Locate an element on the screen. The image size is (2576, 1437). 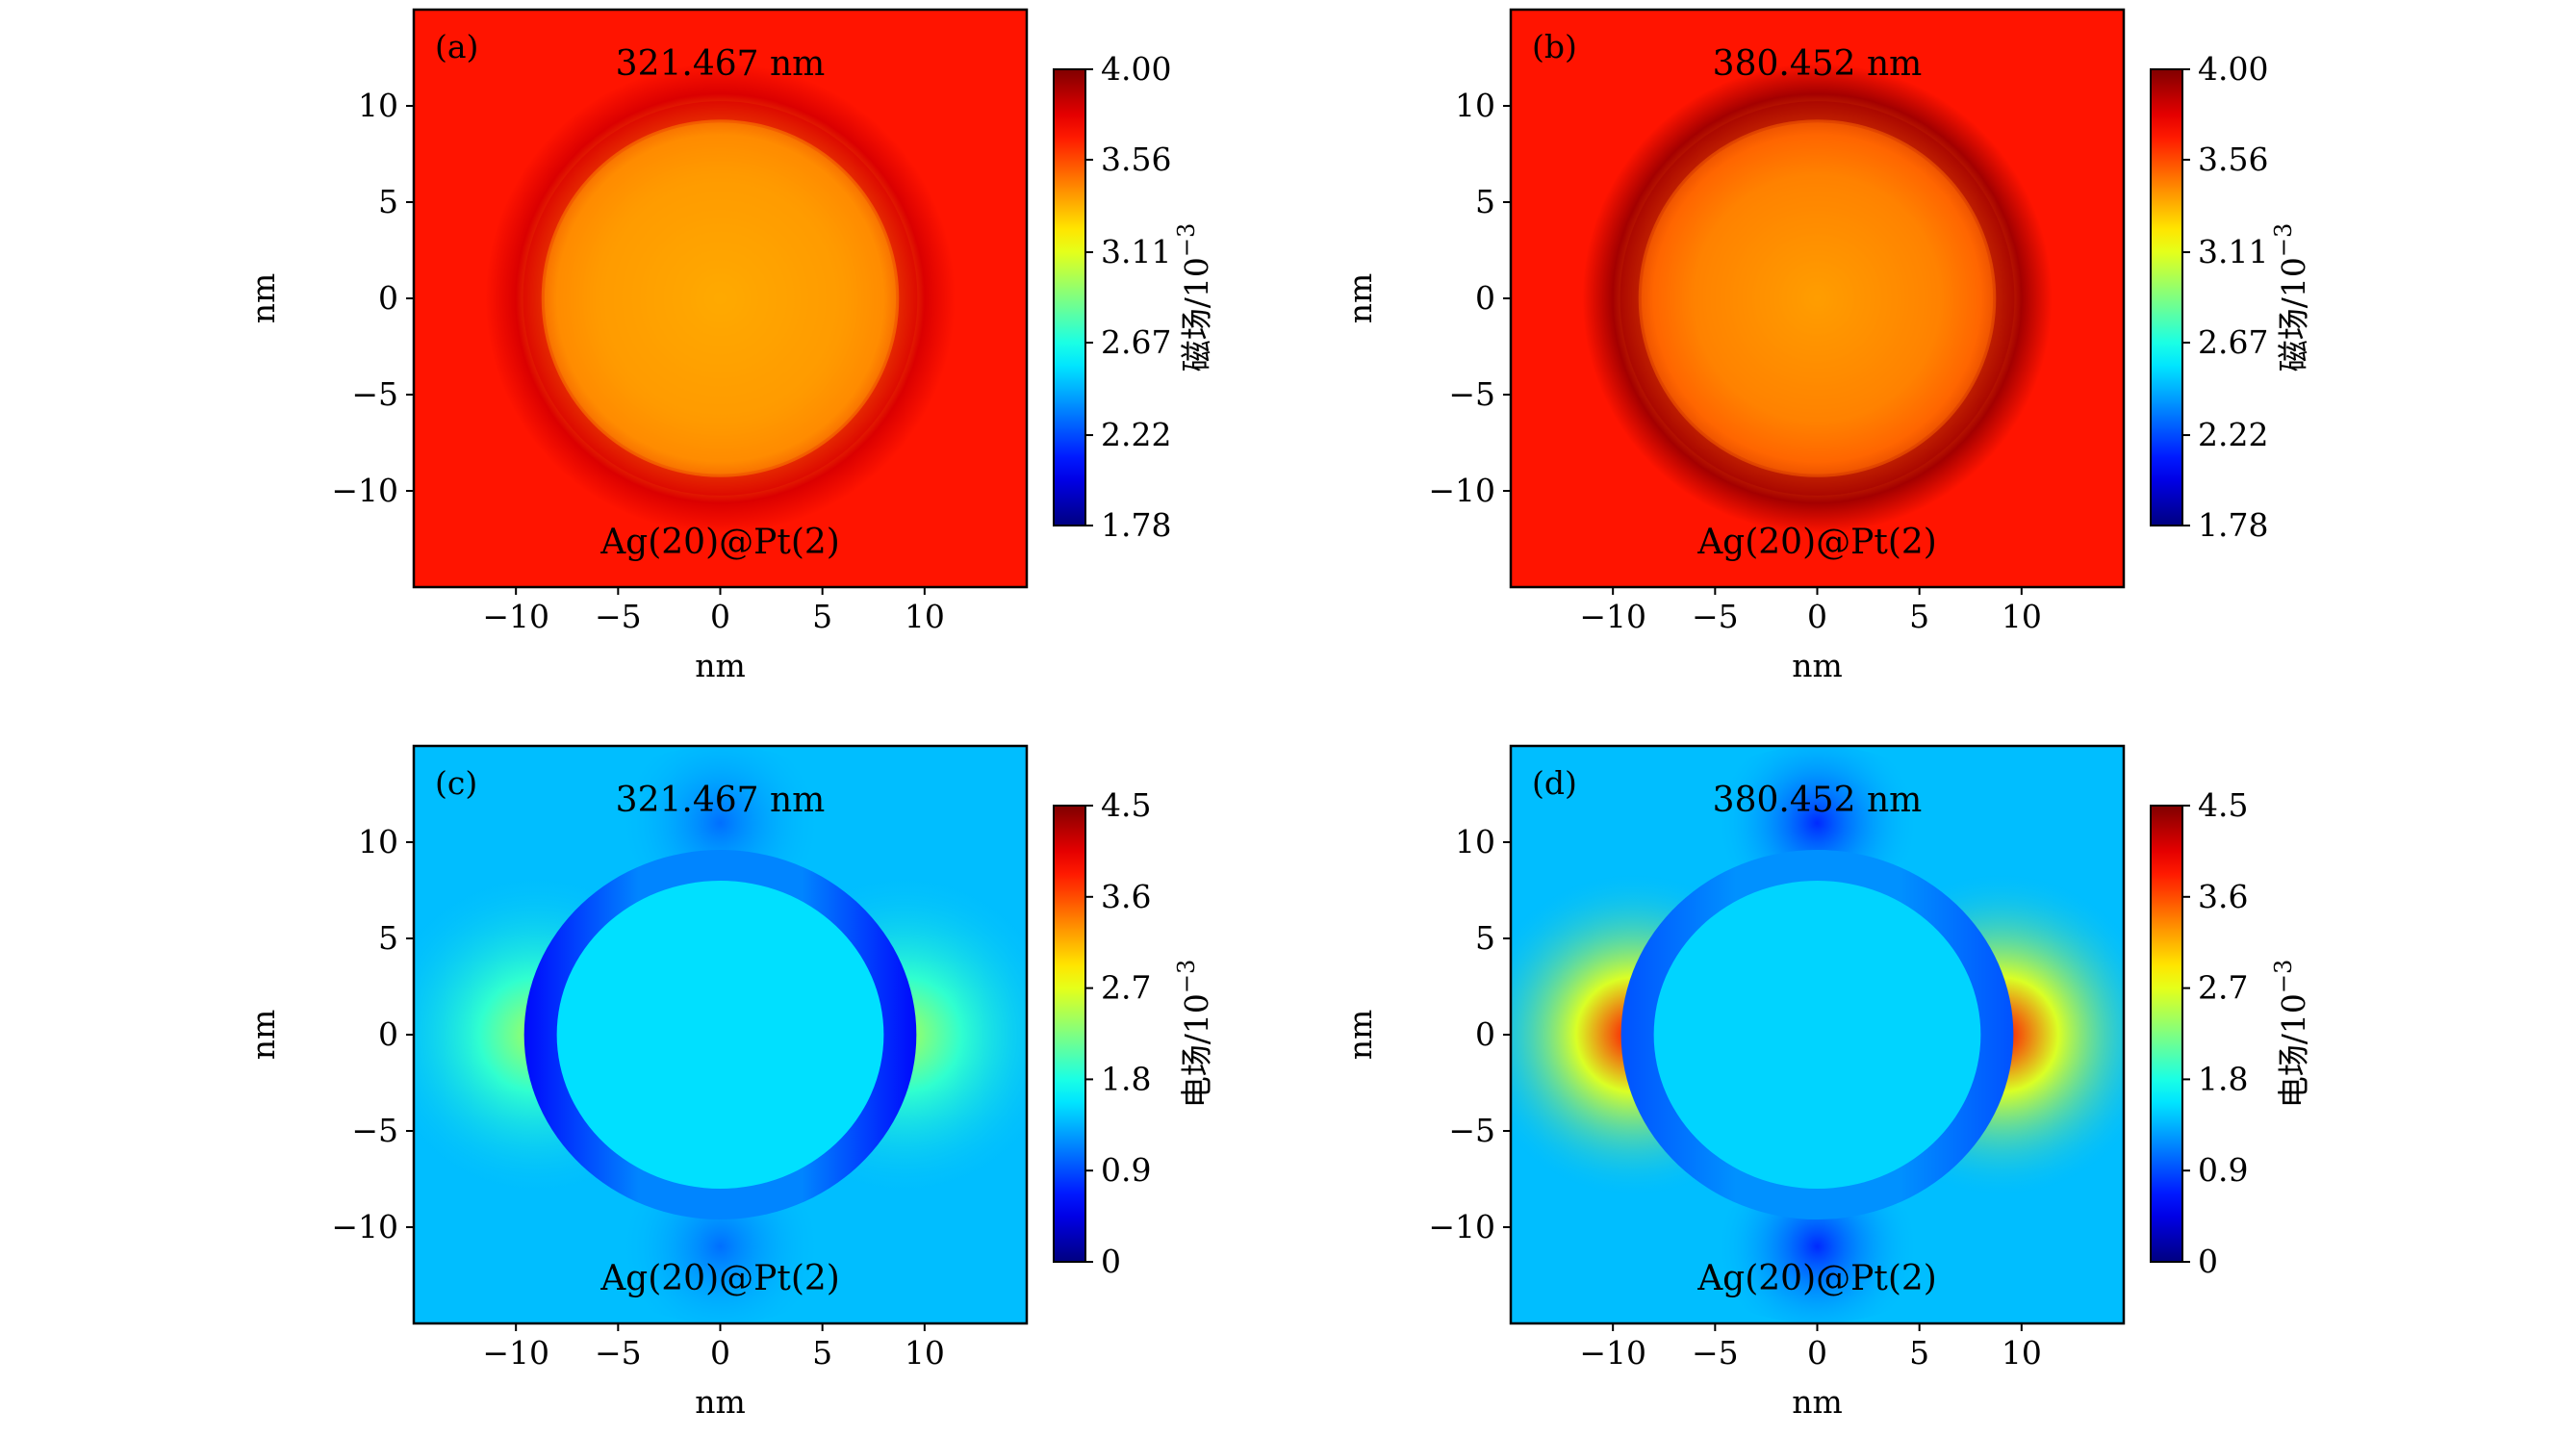
colorbar-label: 磁场/10−3 is located at coordinates (2291, 298).